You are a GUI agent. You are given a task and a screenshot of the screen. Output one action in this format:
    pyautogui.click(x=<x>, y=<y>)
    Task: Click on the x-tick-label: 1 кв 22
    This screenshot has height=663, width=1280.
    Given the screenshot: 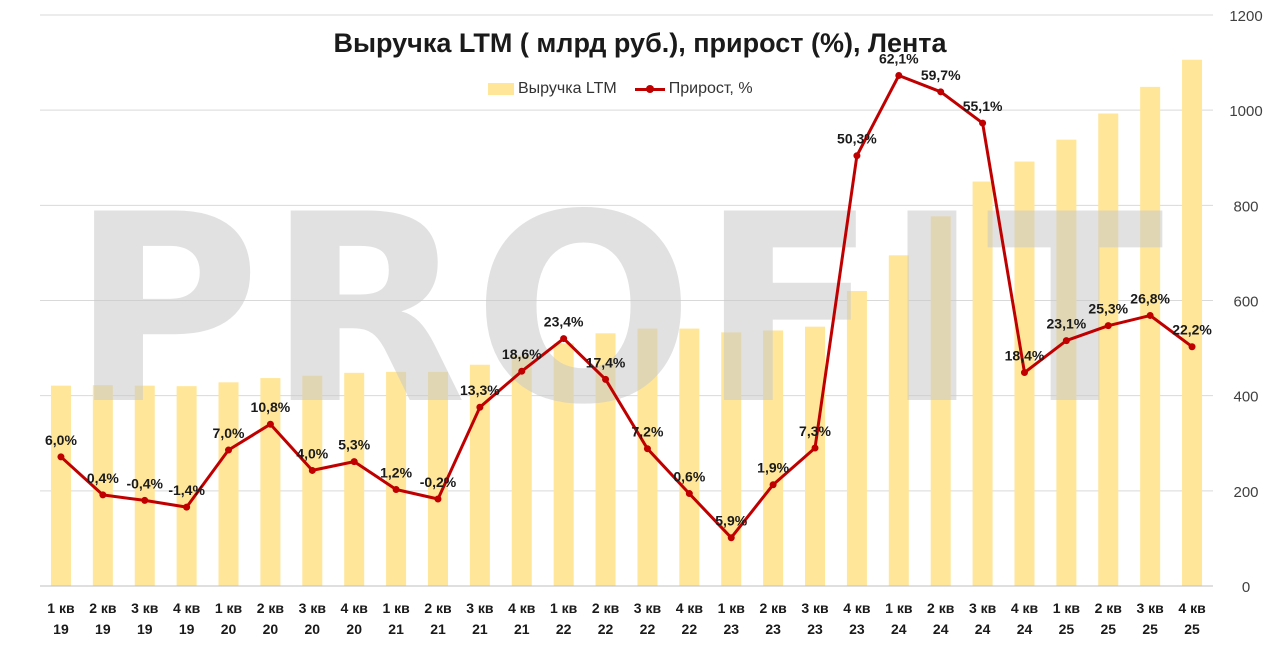 What is the action you would take?
    pyautogui.click(x=564, y=618)
    